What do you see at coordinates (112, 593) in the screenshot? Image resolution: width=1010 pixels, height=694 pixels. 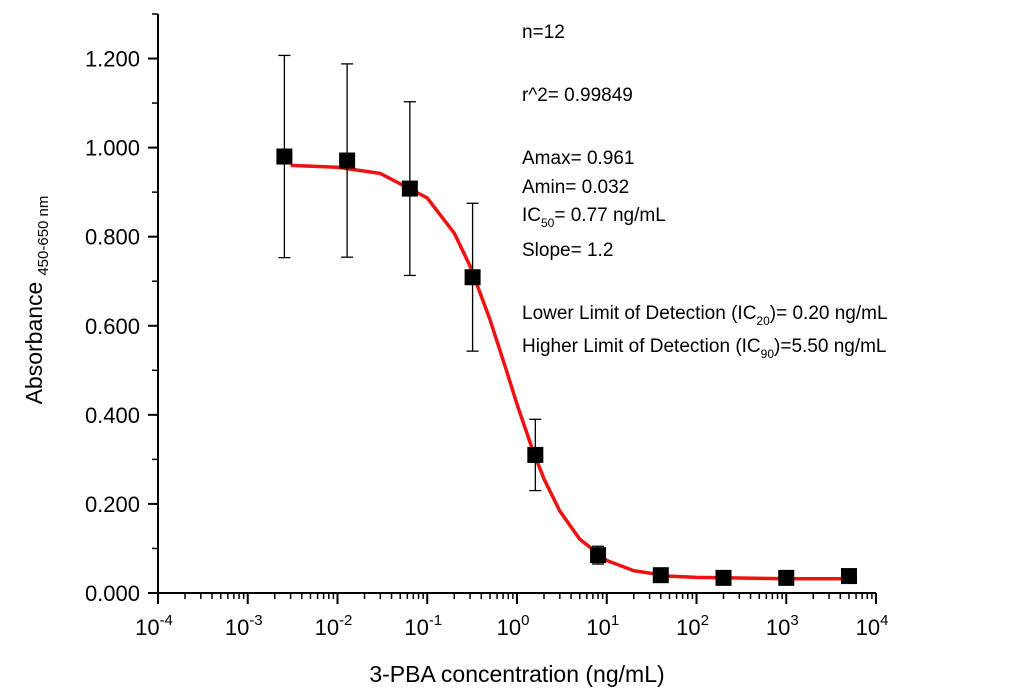 I see `y-tick-label: 0.000` at bounding box center [112, 593].